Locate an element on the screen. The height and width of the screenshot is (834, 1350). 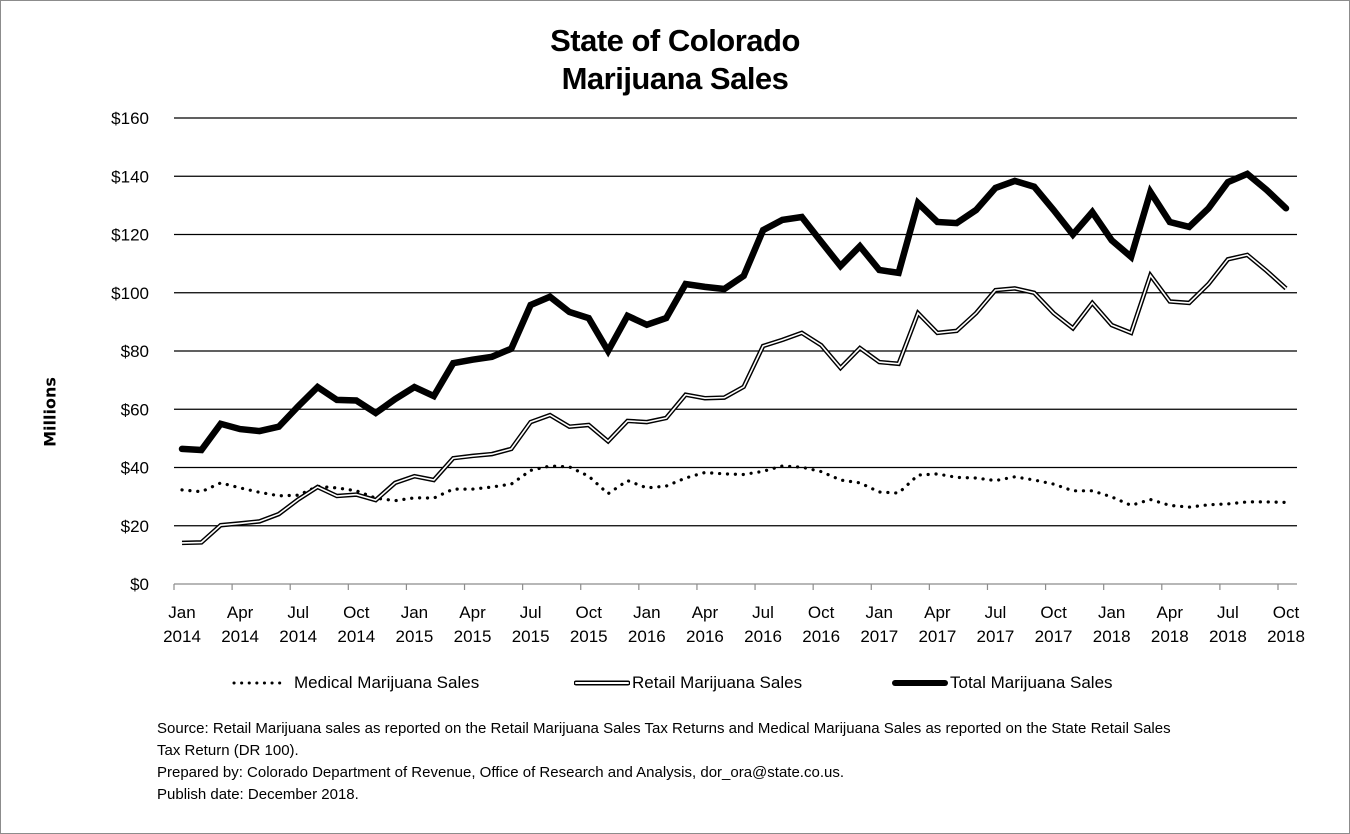
y-tick-label: $60 is located at coordinates (135, 409).